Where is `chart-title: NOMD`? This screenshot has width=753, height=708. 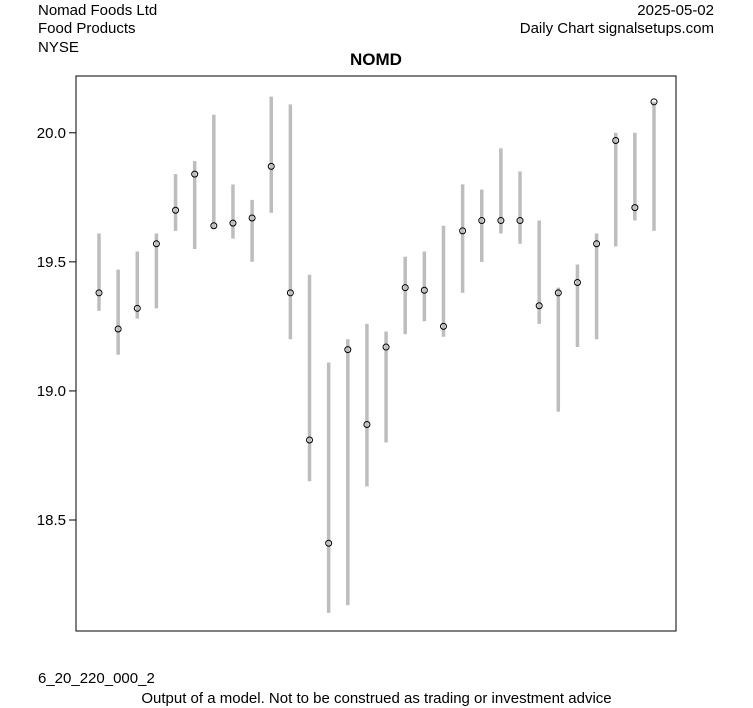 chart-title: NOMD is located at coordinates (376, 59).